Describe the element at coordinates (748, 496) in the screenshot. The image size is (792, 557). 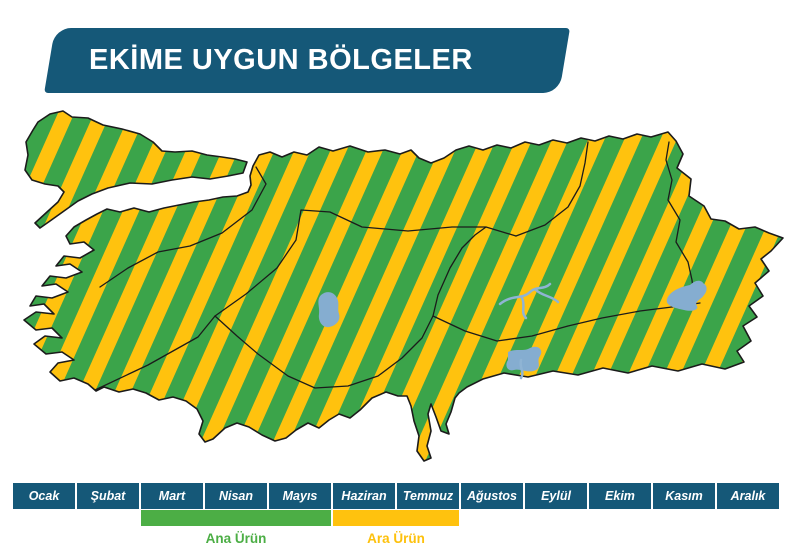
I see `month-cell-aralik: Aralık` at that location.